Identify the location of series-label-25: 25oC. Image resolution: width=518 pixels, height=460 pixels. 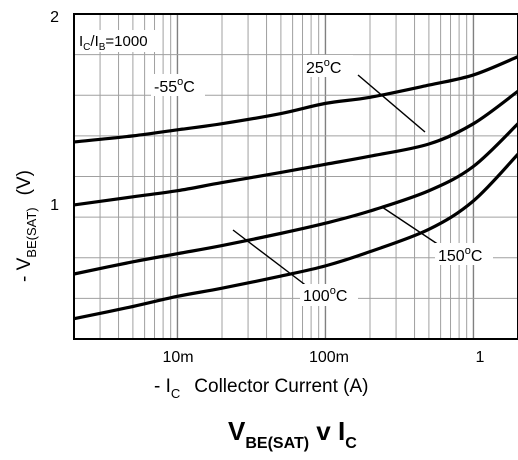
(323, 67).